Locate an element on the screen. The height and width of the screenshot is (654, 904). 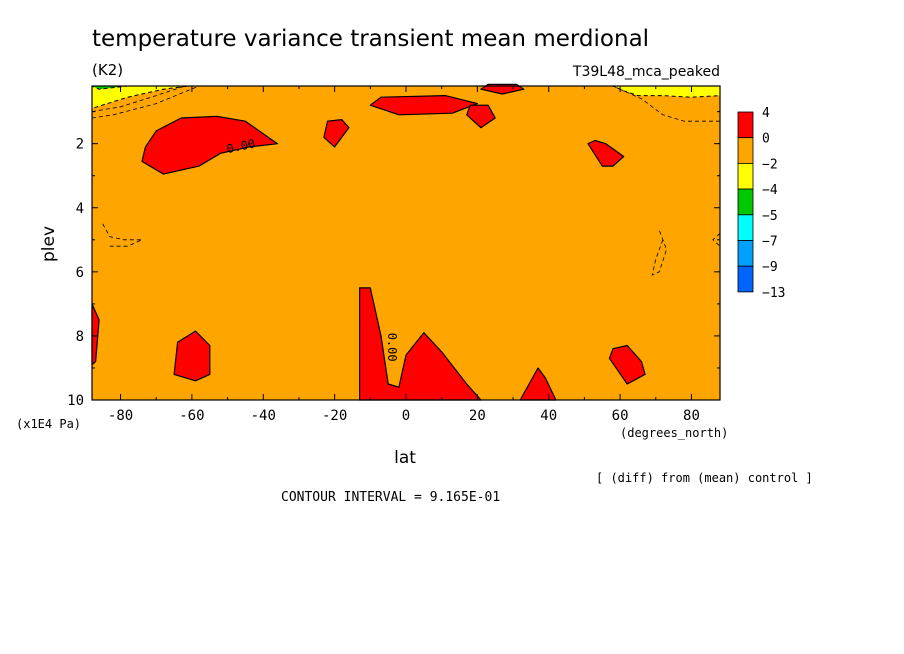
difference-note: [ (diff) from (mean) control ] is located at coordinates (704, 478).